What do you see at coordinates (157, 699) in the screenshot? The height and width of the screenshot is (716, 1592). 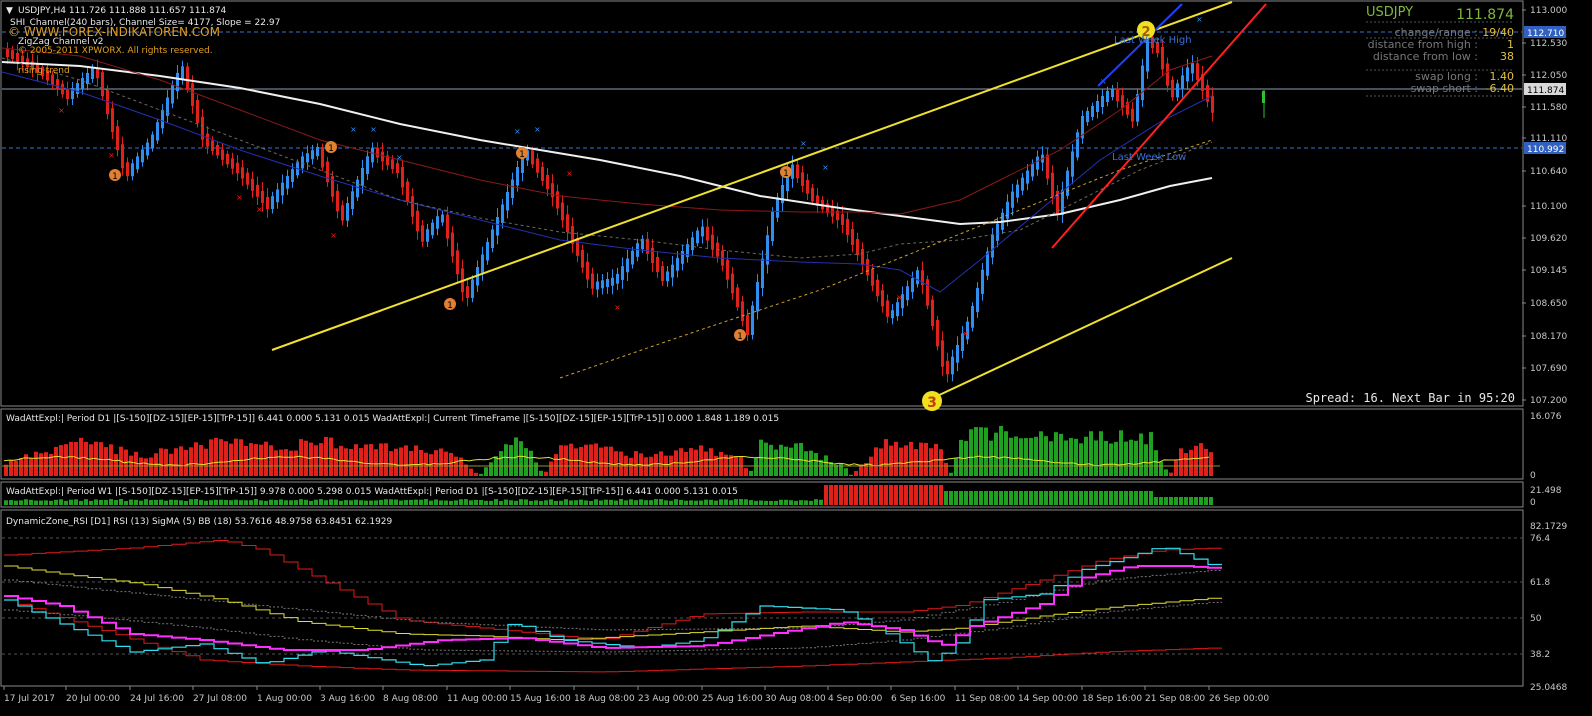 I see `time-axis-label: 24 Jul 16:00` at bounding box center [157, 699].